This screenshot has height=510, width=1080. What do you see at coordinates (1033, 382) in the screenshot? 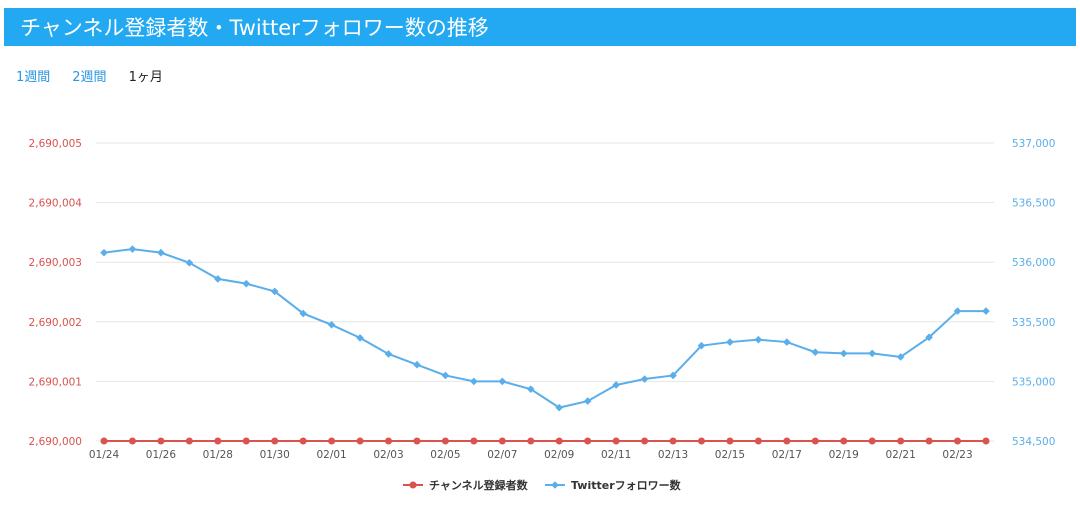
I see `y-right-tick-label: 535,000` at bounding box center [1033, 382].